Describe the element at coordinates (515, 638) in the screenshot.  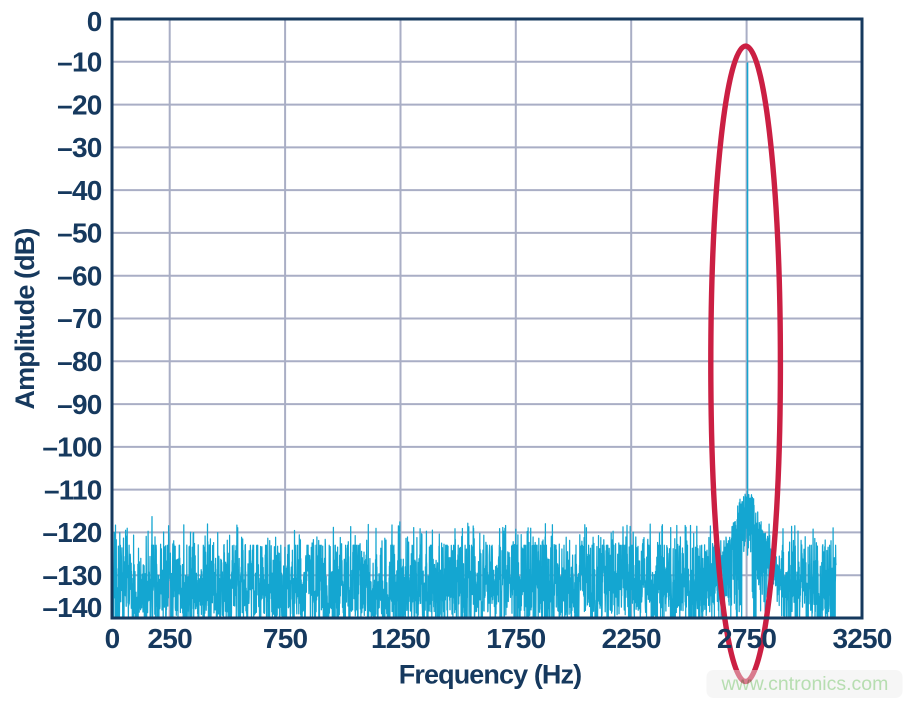
I see `svg-text: 1750` at that location.